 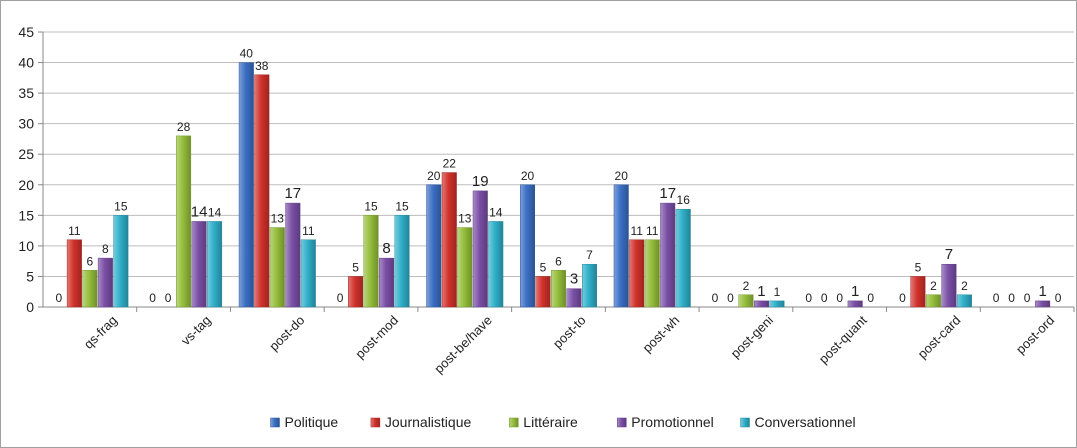 I want to click on data-label: 3, so click(x=574, y=279).